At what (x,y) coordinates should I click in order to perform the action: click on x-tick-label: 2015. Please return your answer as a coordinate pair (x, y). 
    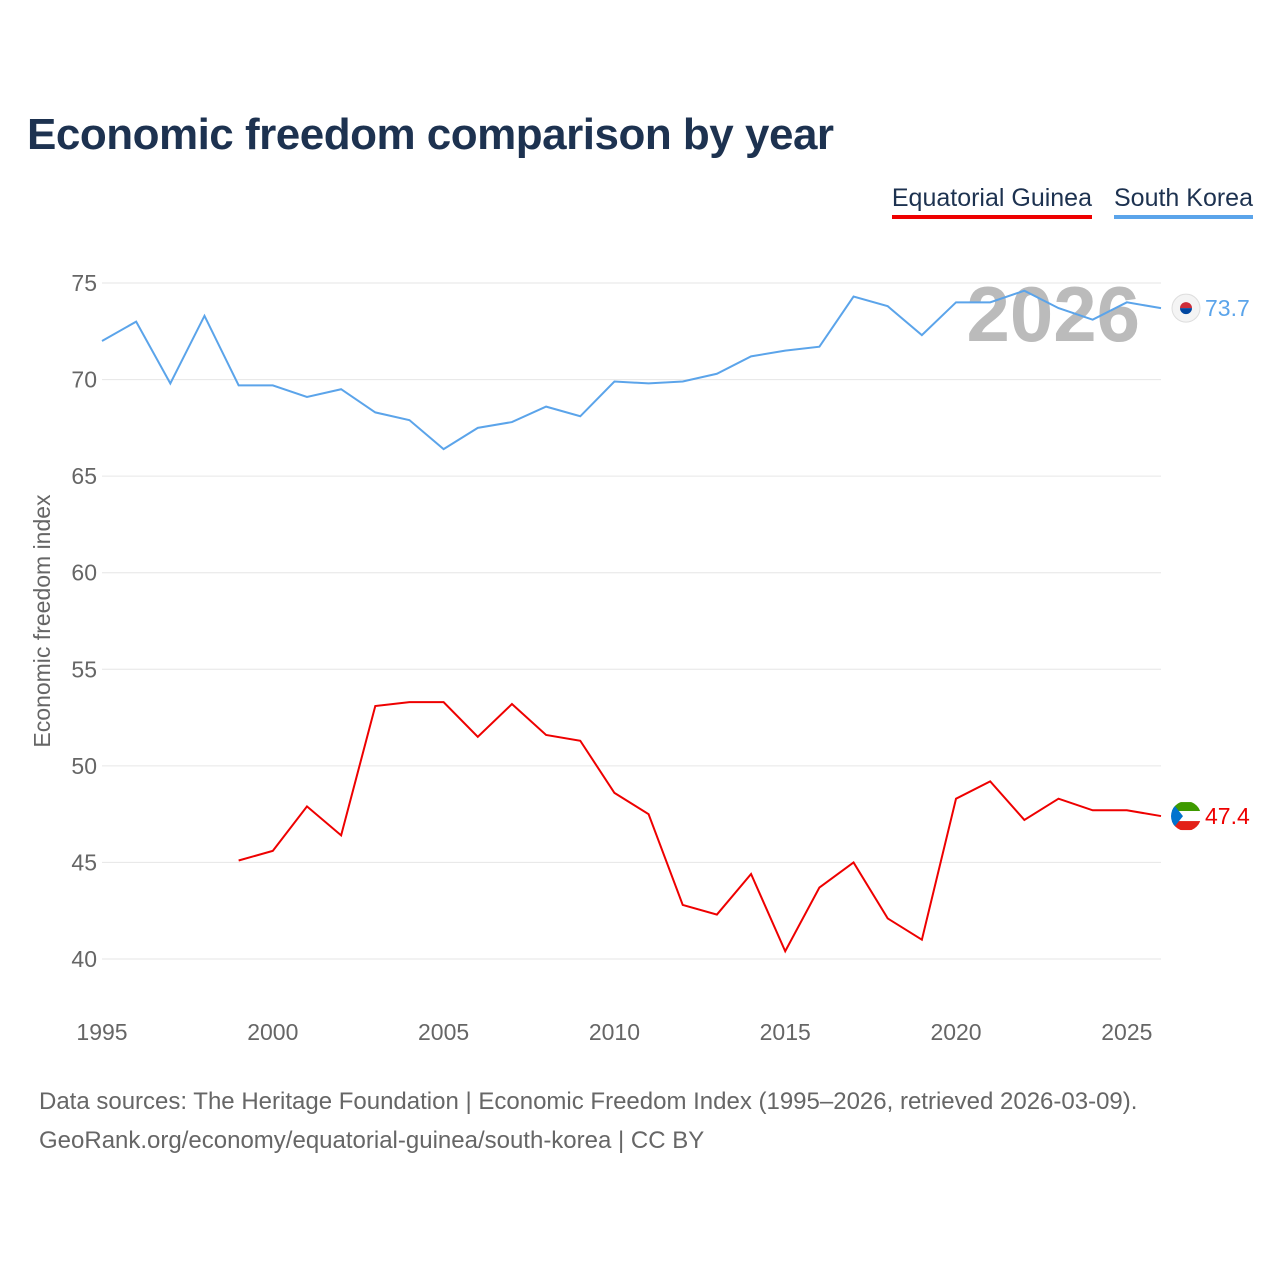
    Looking at the image, I should click on (785, 1032).